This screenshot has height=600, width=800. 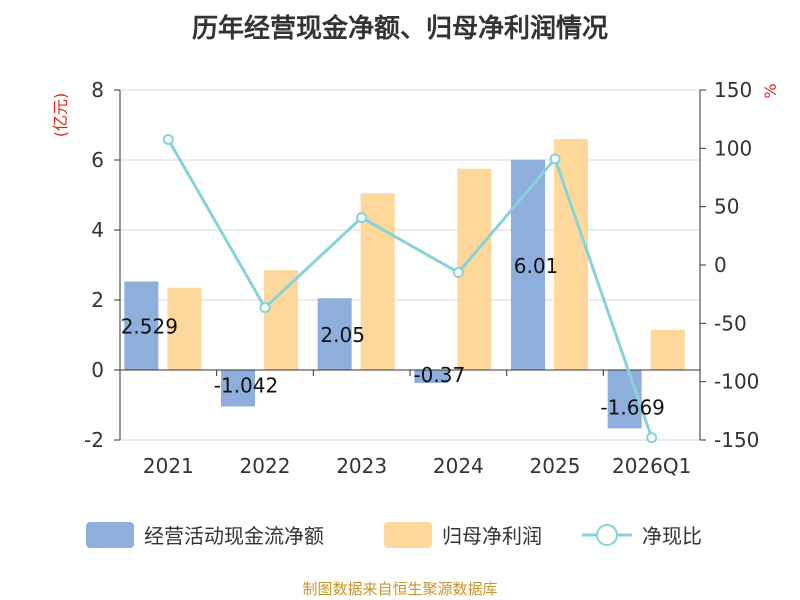 I want to click on right-axis-unit: %, so click(x=770, y=90).